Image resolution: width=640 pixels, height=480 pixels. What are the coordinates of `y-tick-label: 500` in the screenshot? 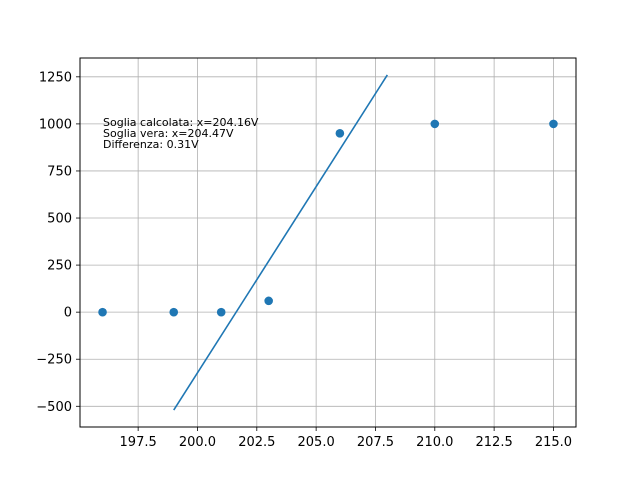 It's located at (59, 219).